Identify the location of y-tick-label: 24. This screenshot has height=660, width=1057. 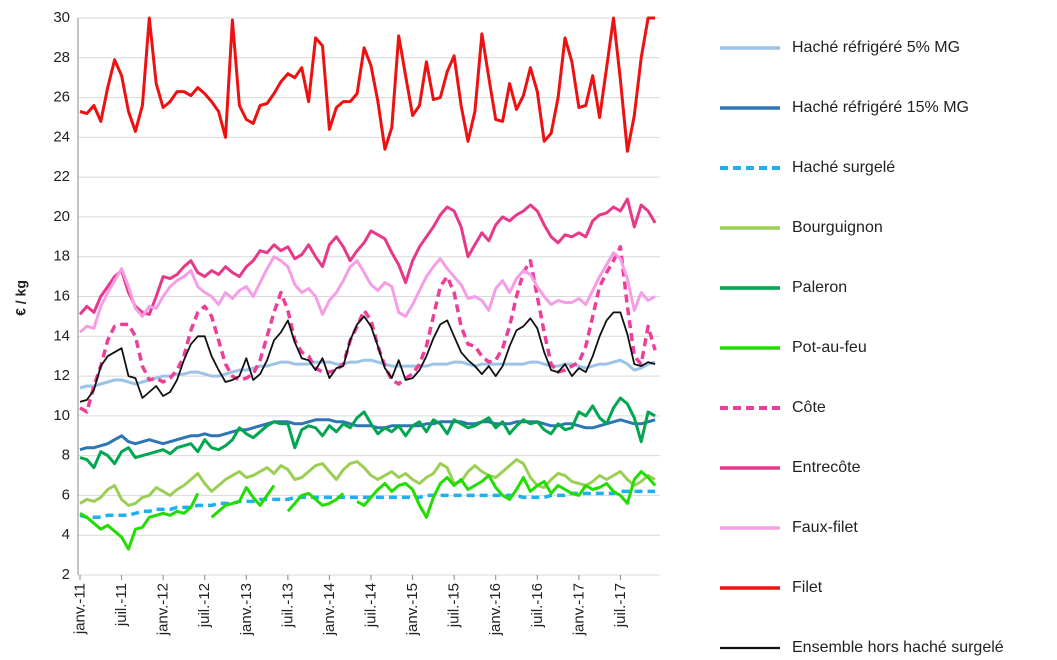
(61, 136).